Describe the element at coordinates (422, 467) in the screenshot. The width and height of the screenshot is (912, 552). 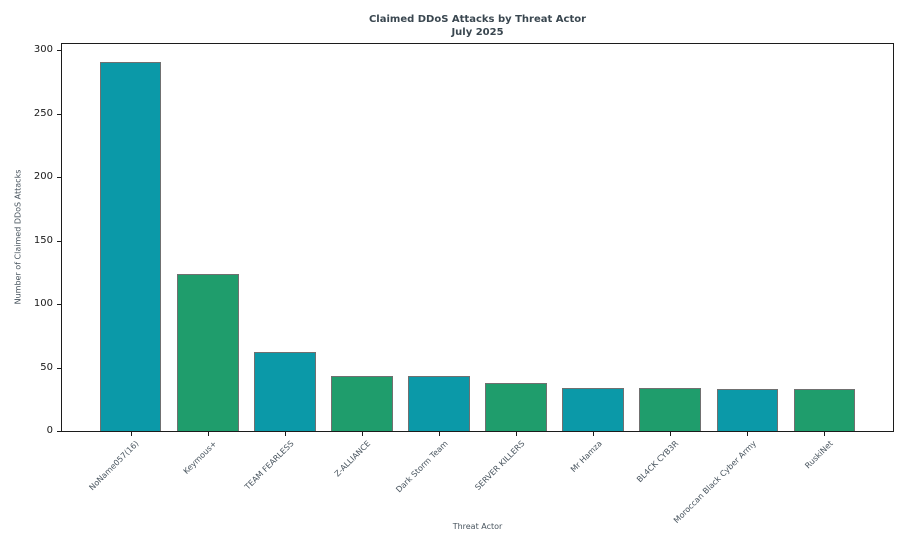
I see `x-tick-label: Dark Storm Team` at that location.